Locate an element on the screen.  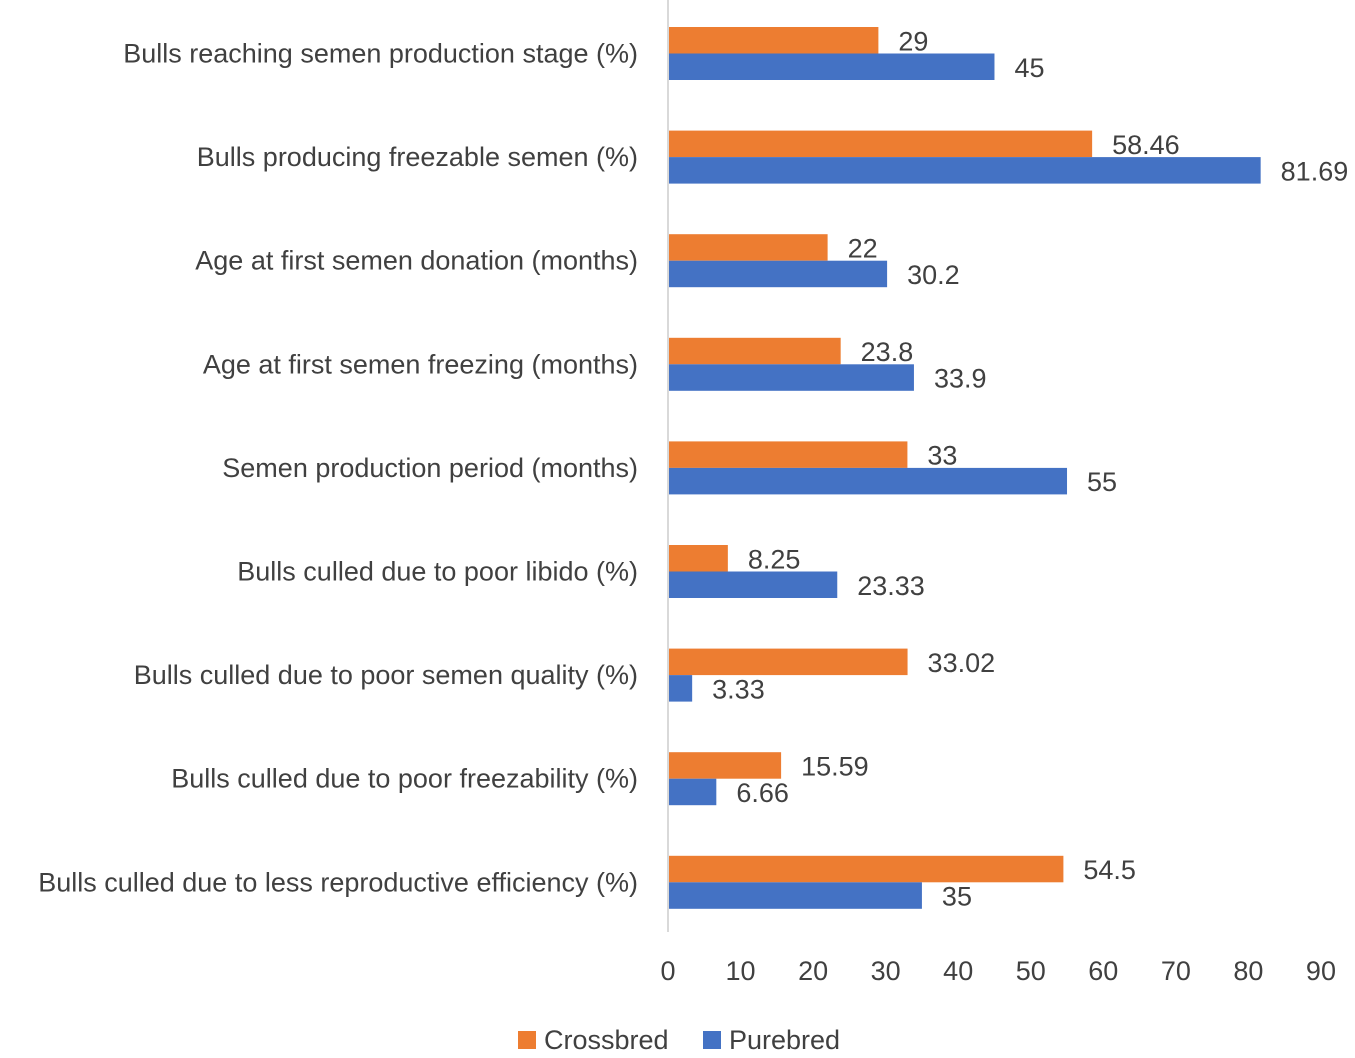
data-label-crossbred: 54.5 is located at coordinates (1109, 870).